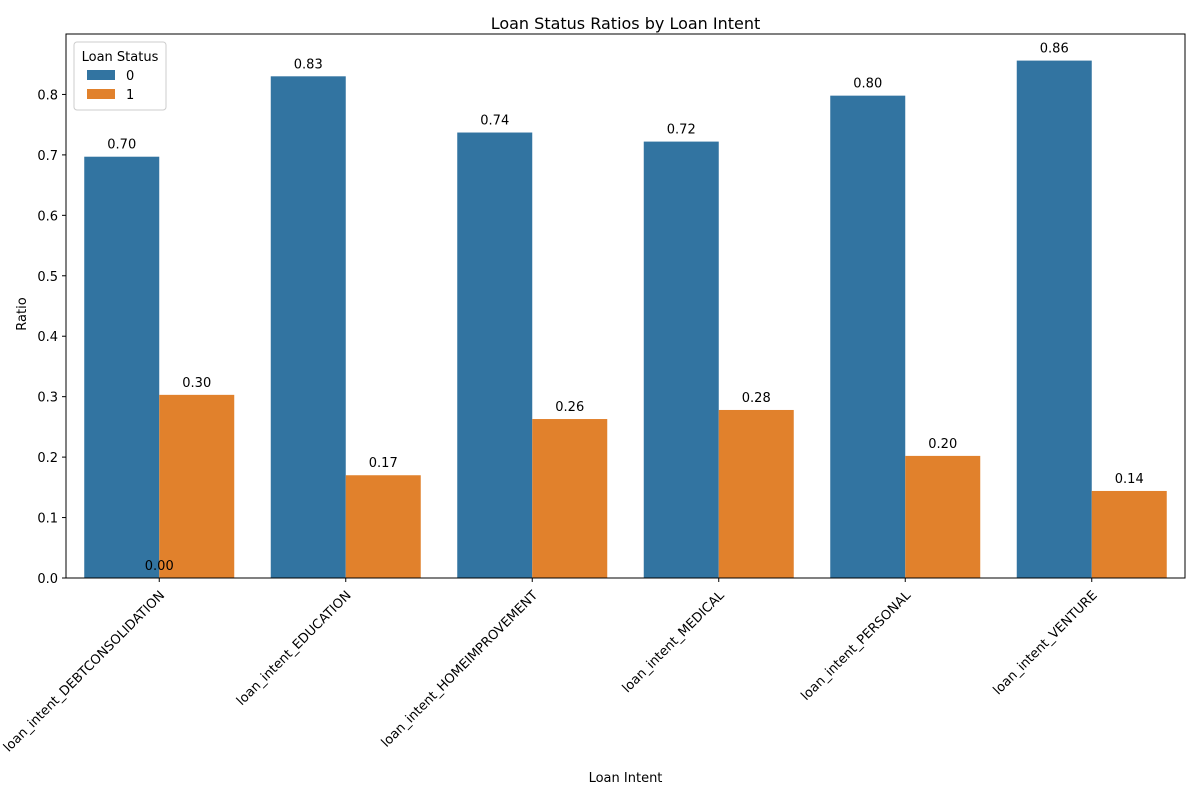 This screenshot has width=1200, height=805. I want to click on x-tick-label: loan_intent_HOMEIMPROVEMENT, so click(460, 669).